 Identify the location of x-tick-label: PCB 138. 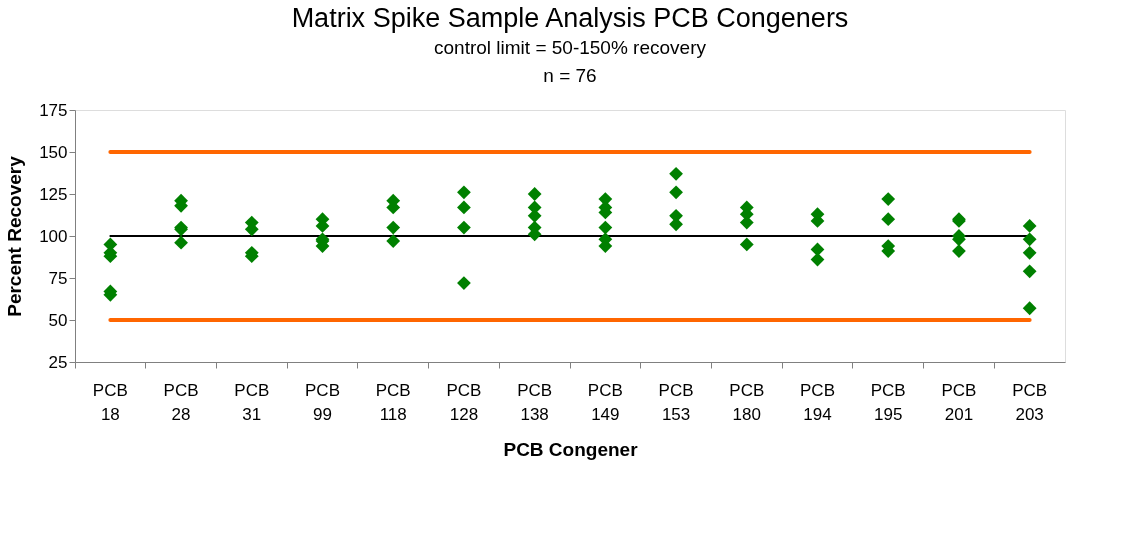
(535, 402).